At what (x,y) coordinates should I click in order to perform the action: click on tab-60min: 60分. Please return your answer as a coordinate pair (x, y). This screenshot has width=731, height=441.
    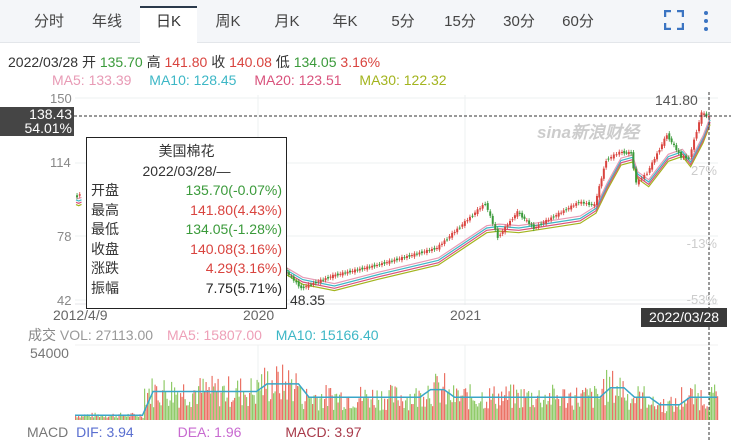
    Looking at the image, I should click on (578, 21).